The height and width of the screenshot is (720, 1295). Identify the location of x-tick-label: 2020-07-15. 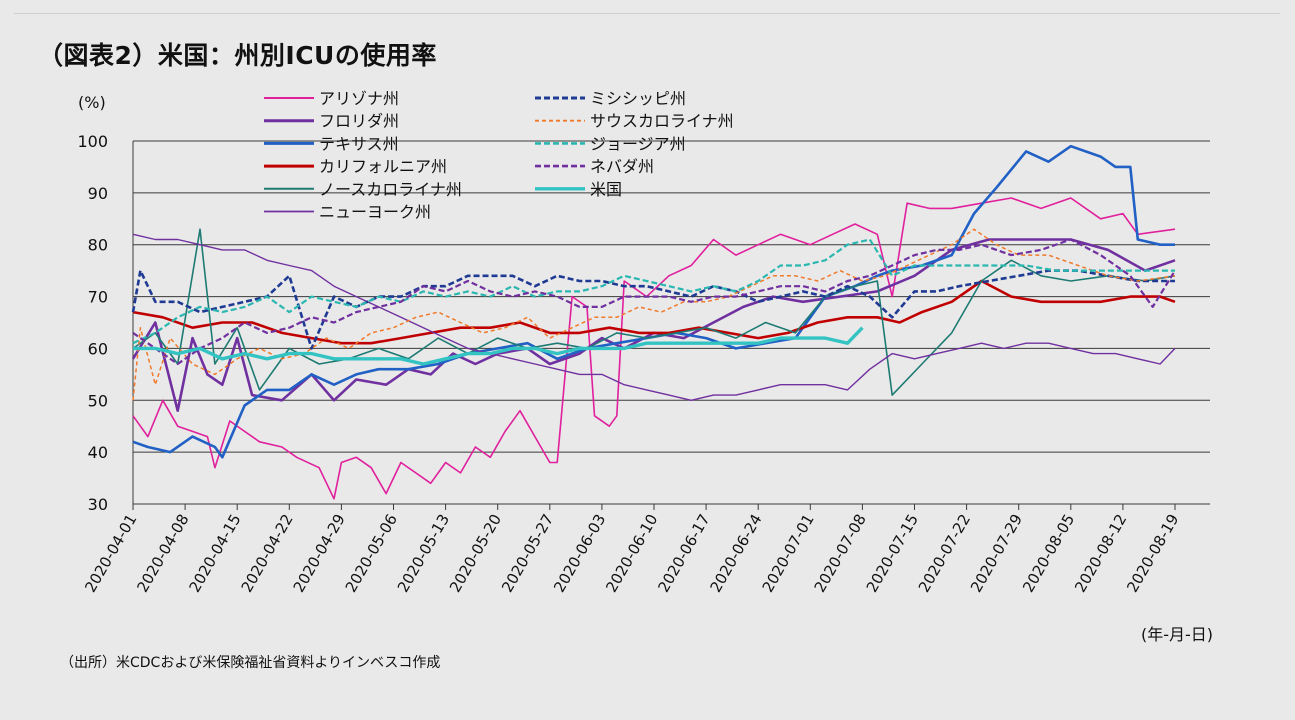
(892, 553).